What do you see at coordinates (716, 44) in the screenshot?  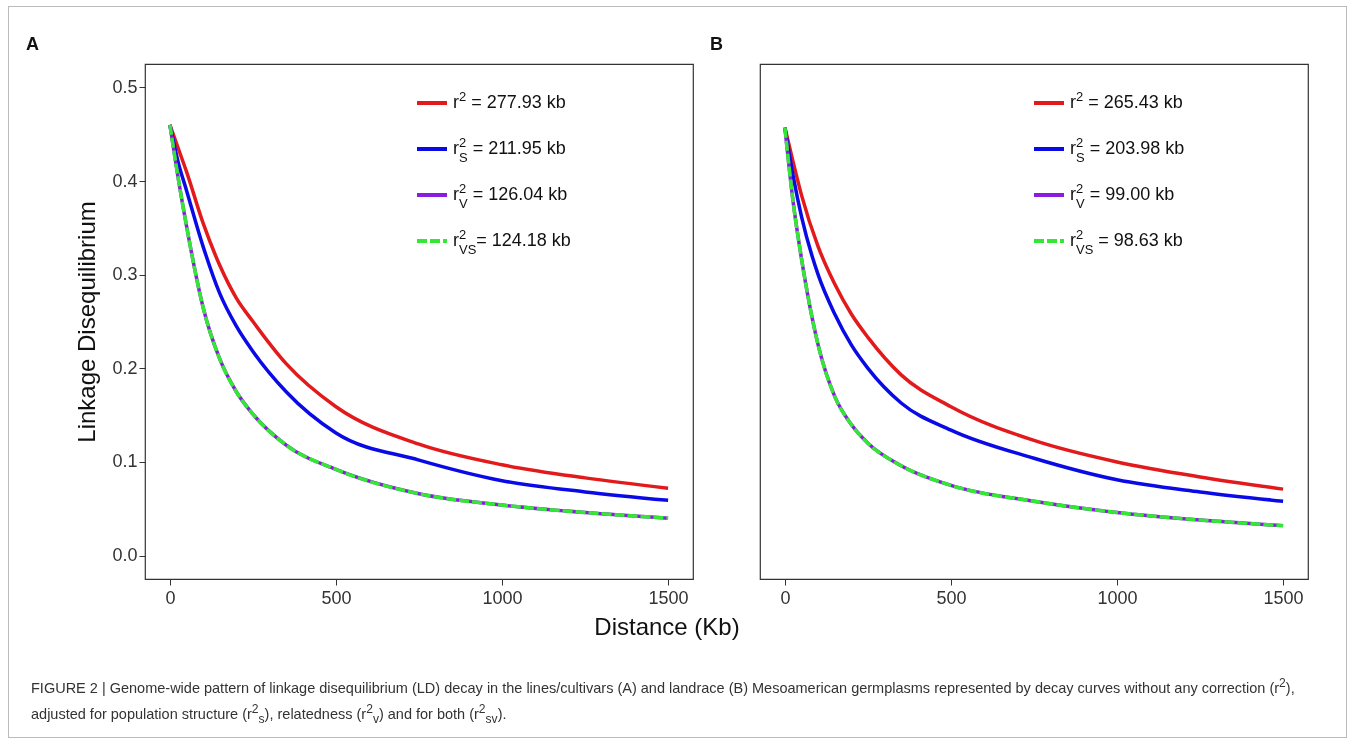 I see `chart-title: B` at bounding box center [716, 44].